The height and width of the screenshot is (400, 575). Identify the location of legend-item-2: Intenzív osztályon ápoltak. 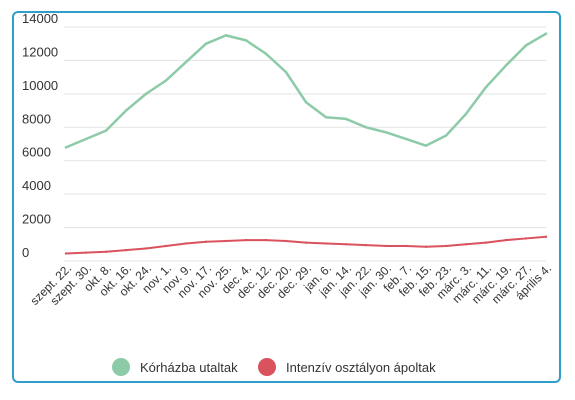
(347, 367).